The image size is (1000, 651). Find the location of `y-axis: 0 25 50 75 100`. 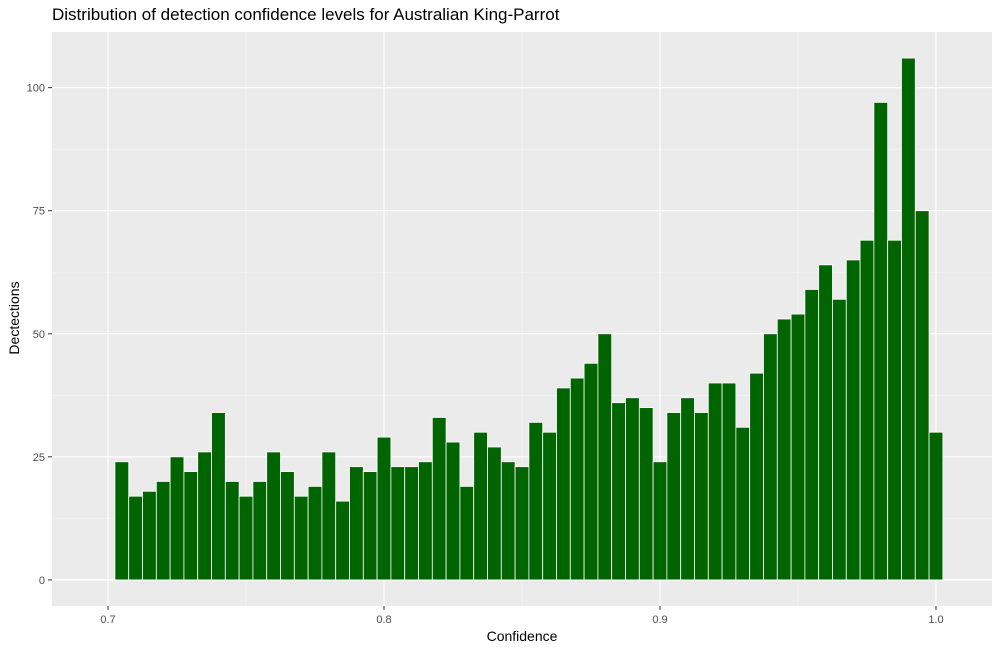

y-axis: 0 25 50 75 100 is located at coordinates (39, 335).